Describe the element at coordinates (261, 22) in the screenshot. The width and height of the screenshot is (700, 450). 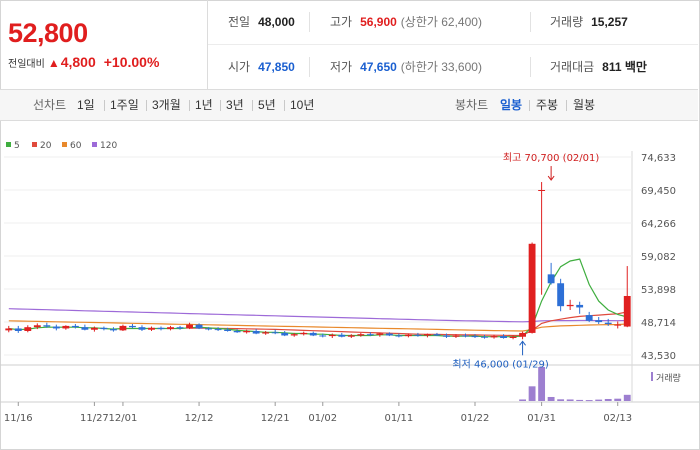
I see `prev-close-cell: 전일 48,000` at that location.